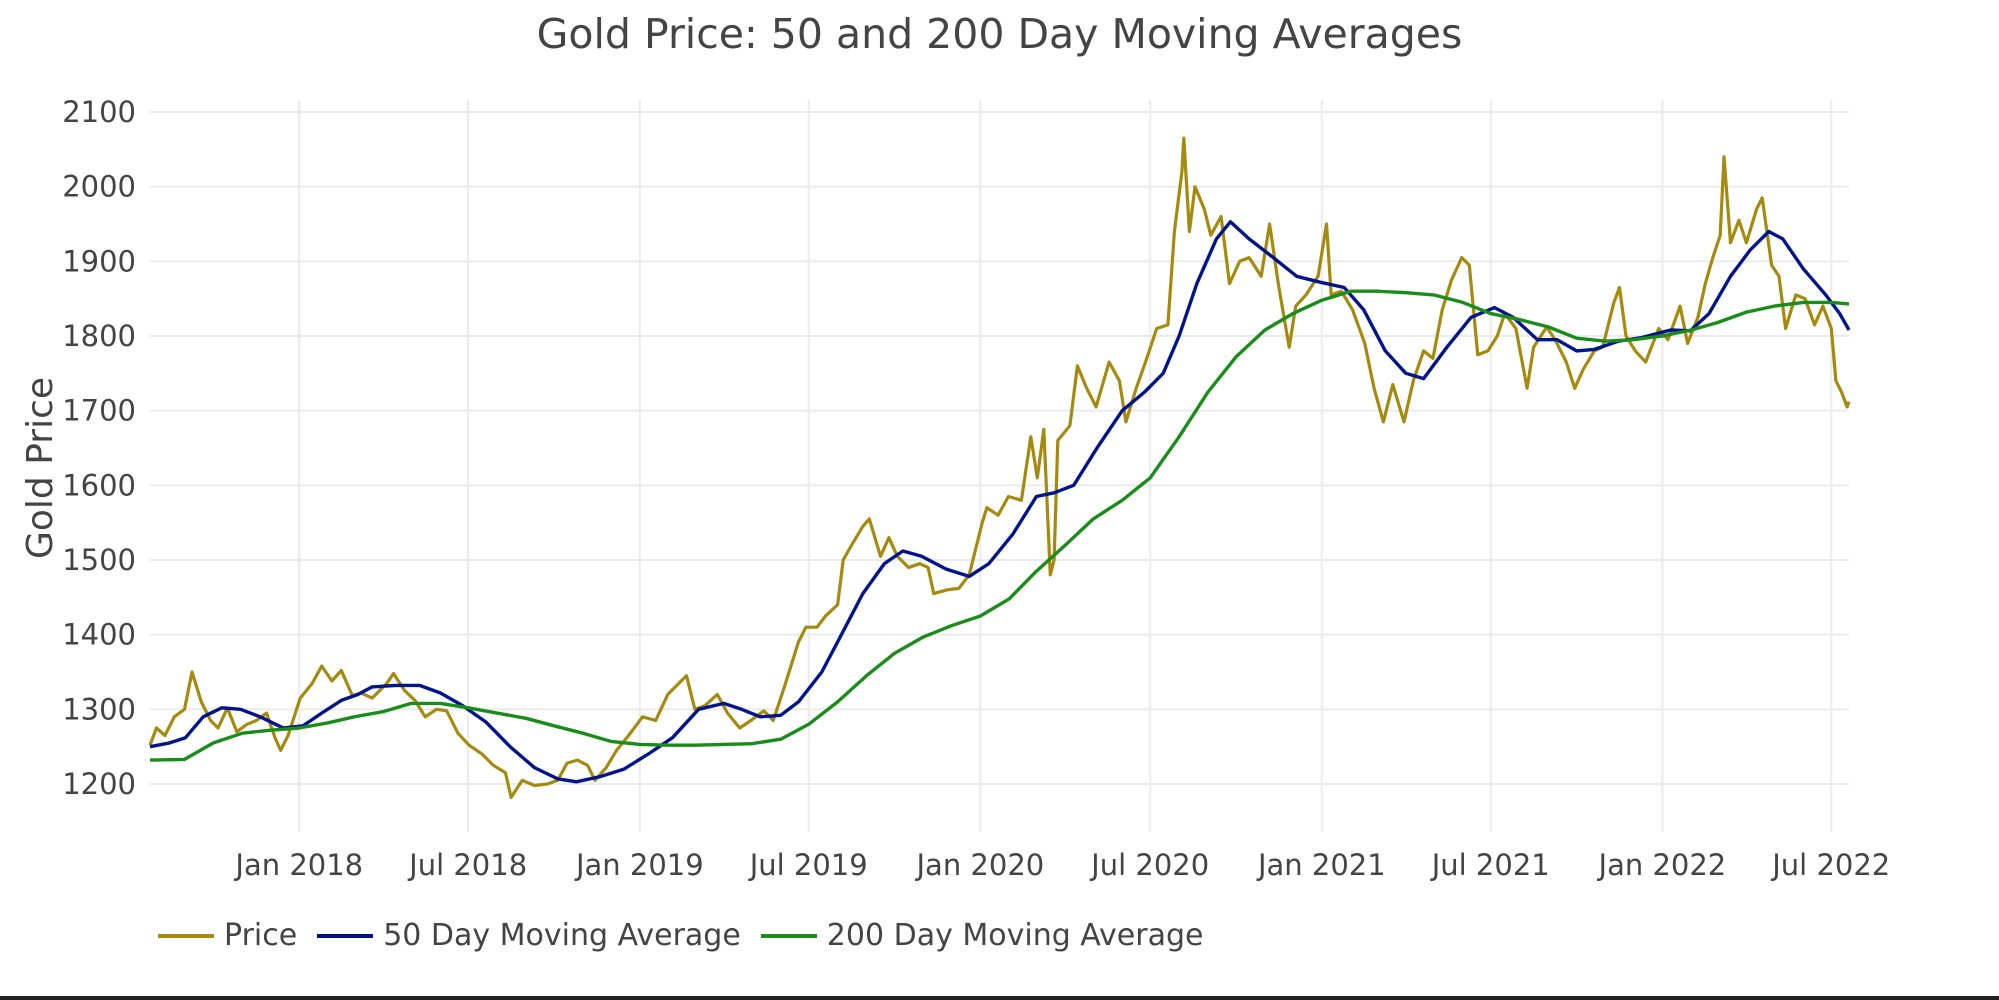  What do you see at coordinates (980, 865) in the screenshot?
I see `x-tick-label: Jan 2020` at bounding box center [980, 865].